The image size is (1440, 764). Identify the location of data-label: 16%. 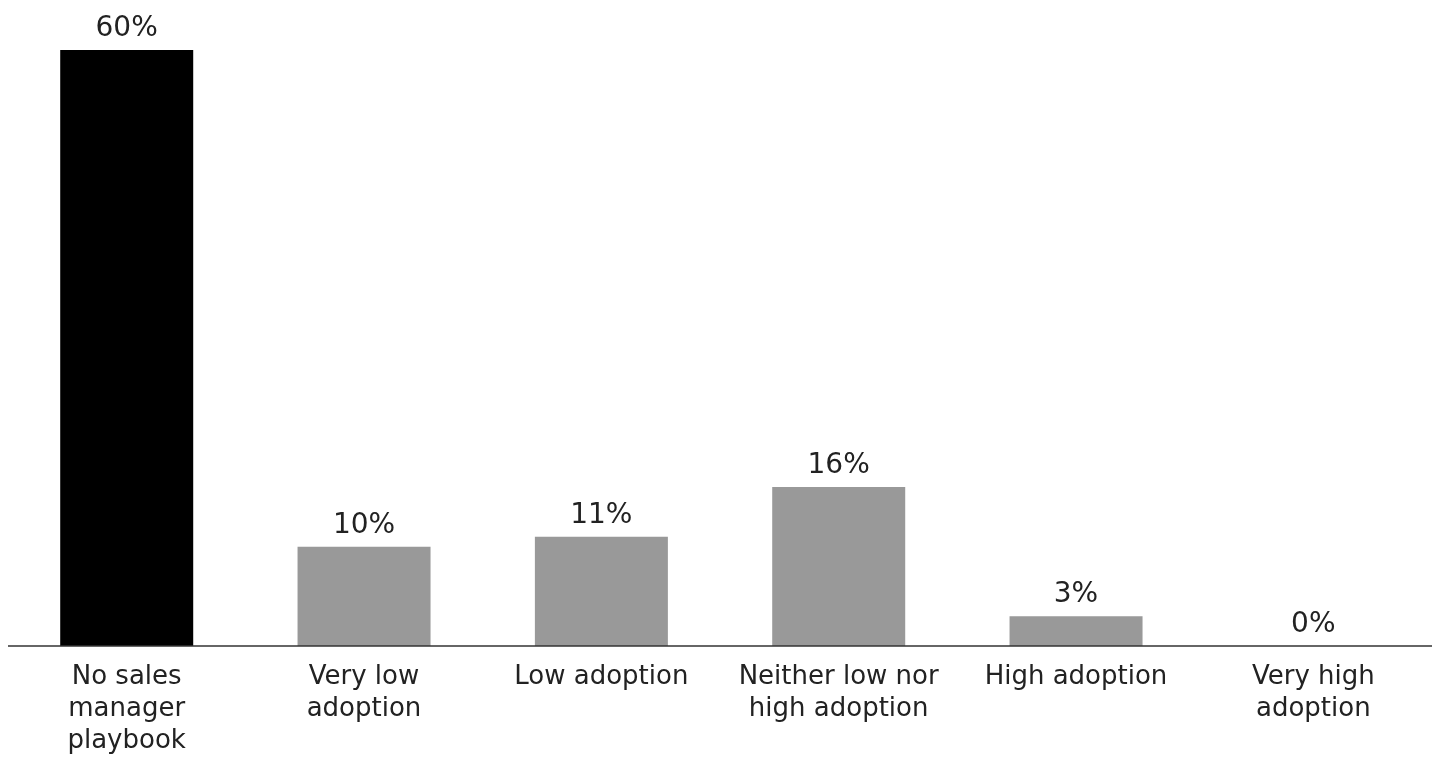
(838, 464).